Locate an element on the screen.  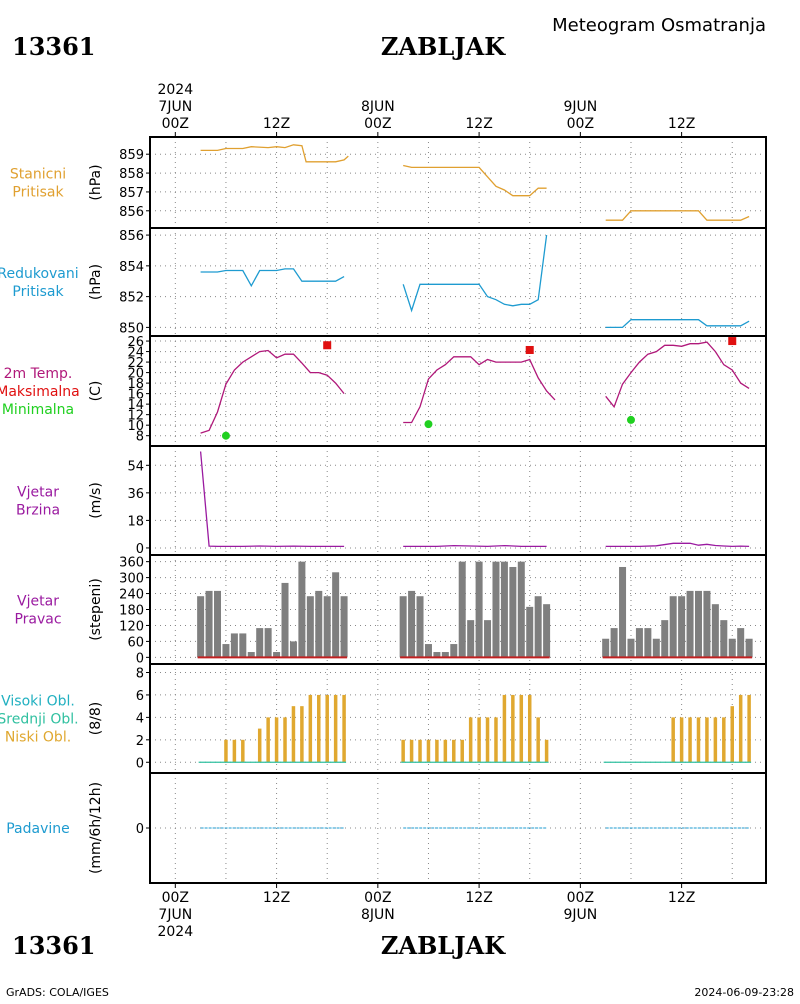
top-time-label: 12Z is located at coordinates (681, 124).